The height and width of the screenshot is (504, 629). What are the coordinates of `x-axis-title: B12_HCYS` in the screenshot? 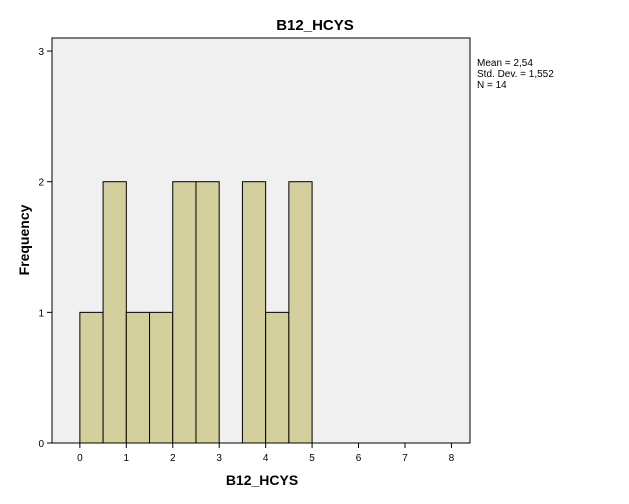 It's located at (262, 480).